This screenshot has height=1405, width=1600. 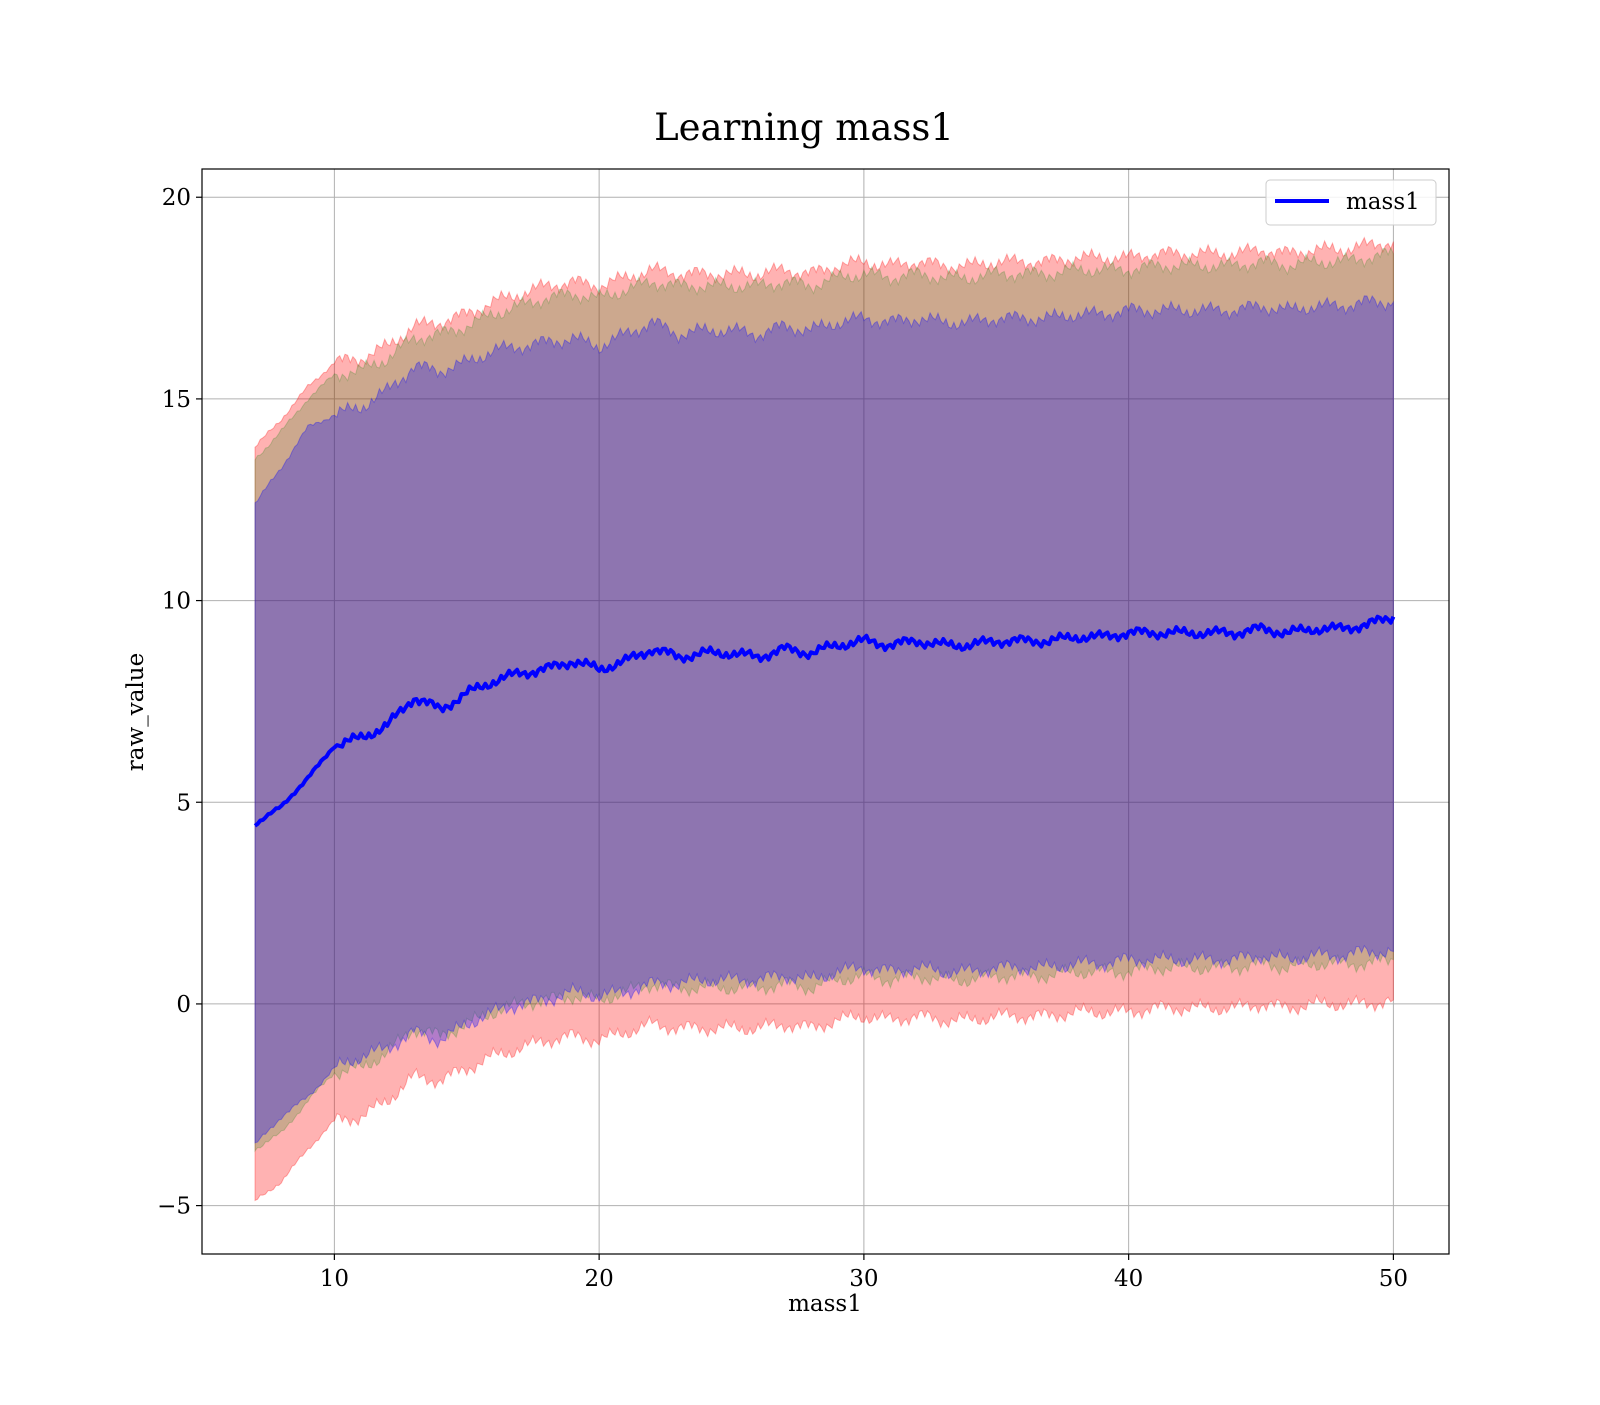 I want to click on legend: mass1, so click(x=1351, y=202).